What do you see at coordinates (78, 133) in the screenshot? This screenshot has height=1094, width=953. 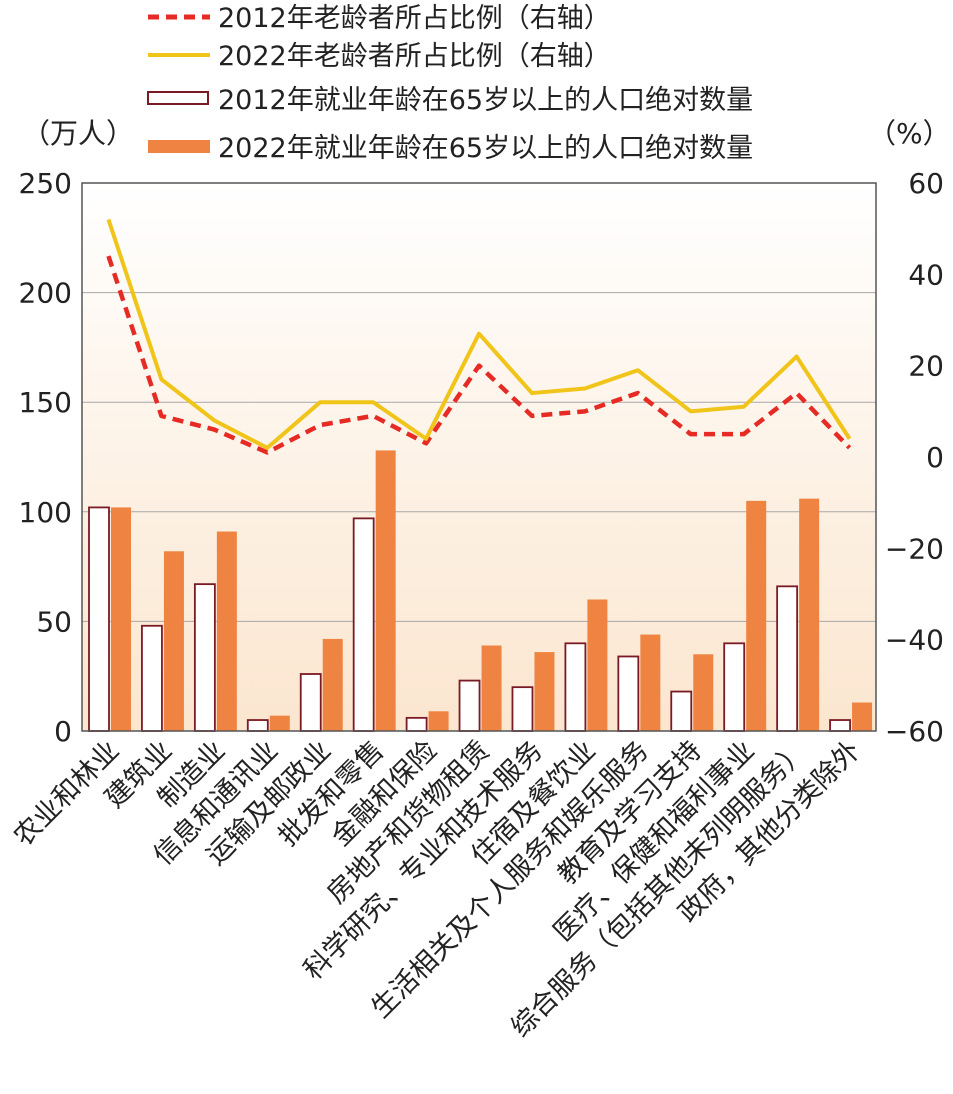 I see `left-axis-unit: （万人）` at bounding box center [78, 133].